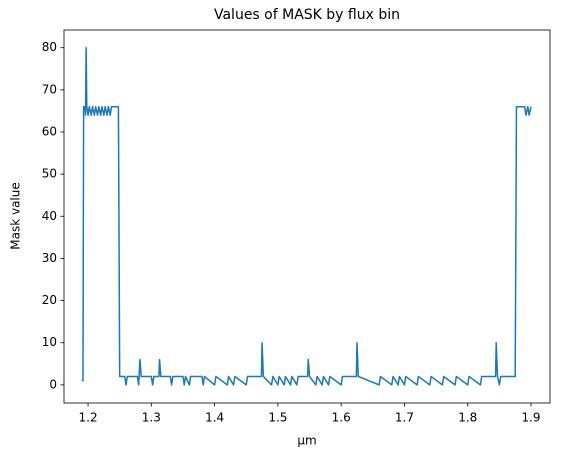 This screenshot has height=456, width=562. I want to click on y-tick-label: 70, so click(49, 89).